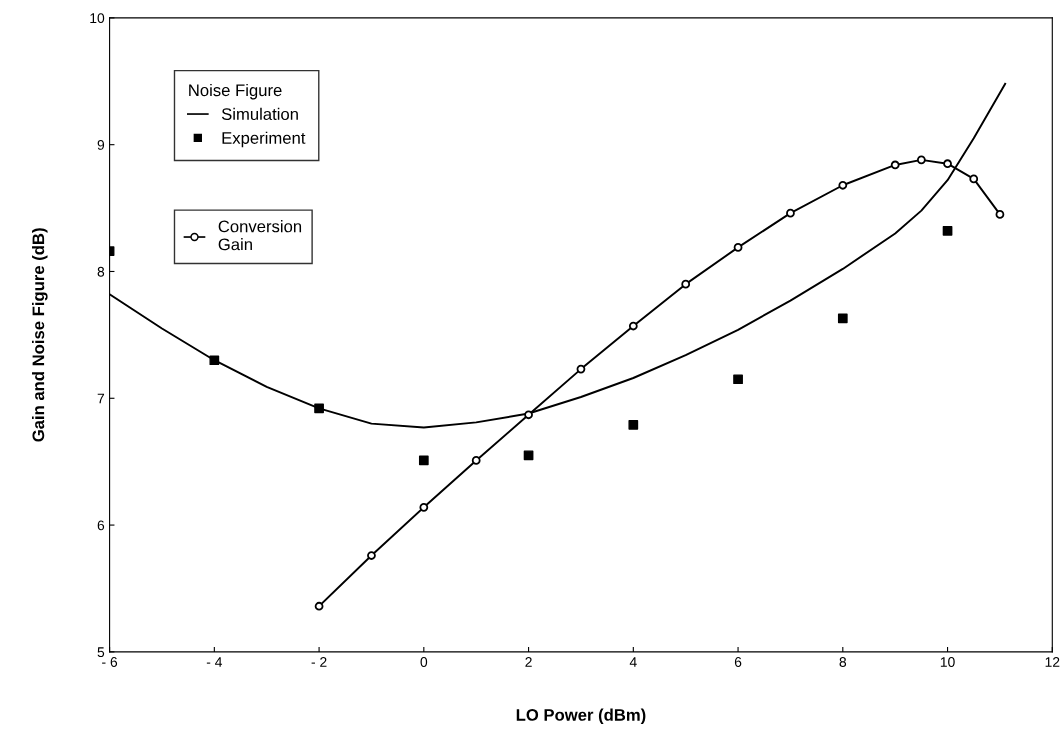  Describe the element at coordinates (528, 662) in the screenshot. I see `x-tick-label: 2` at that location.